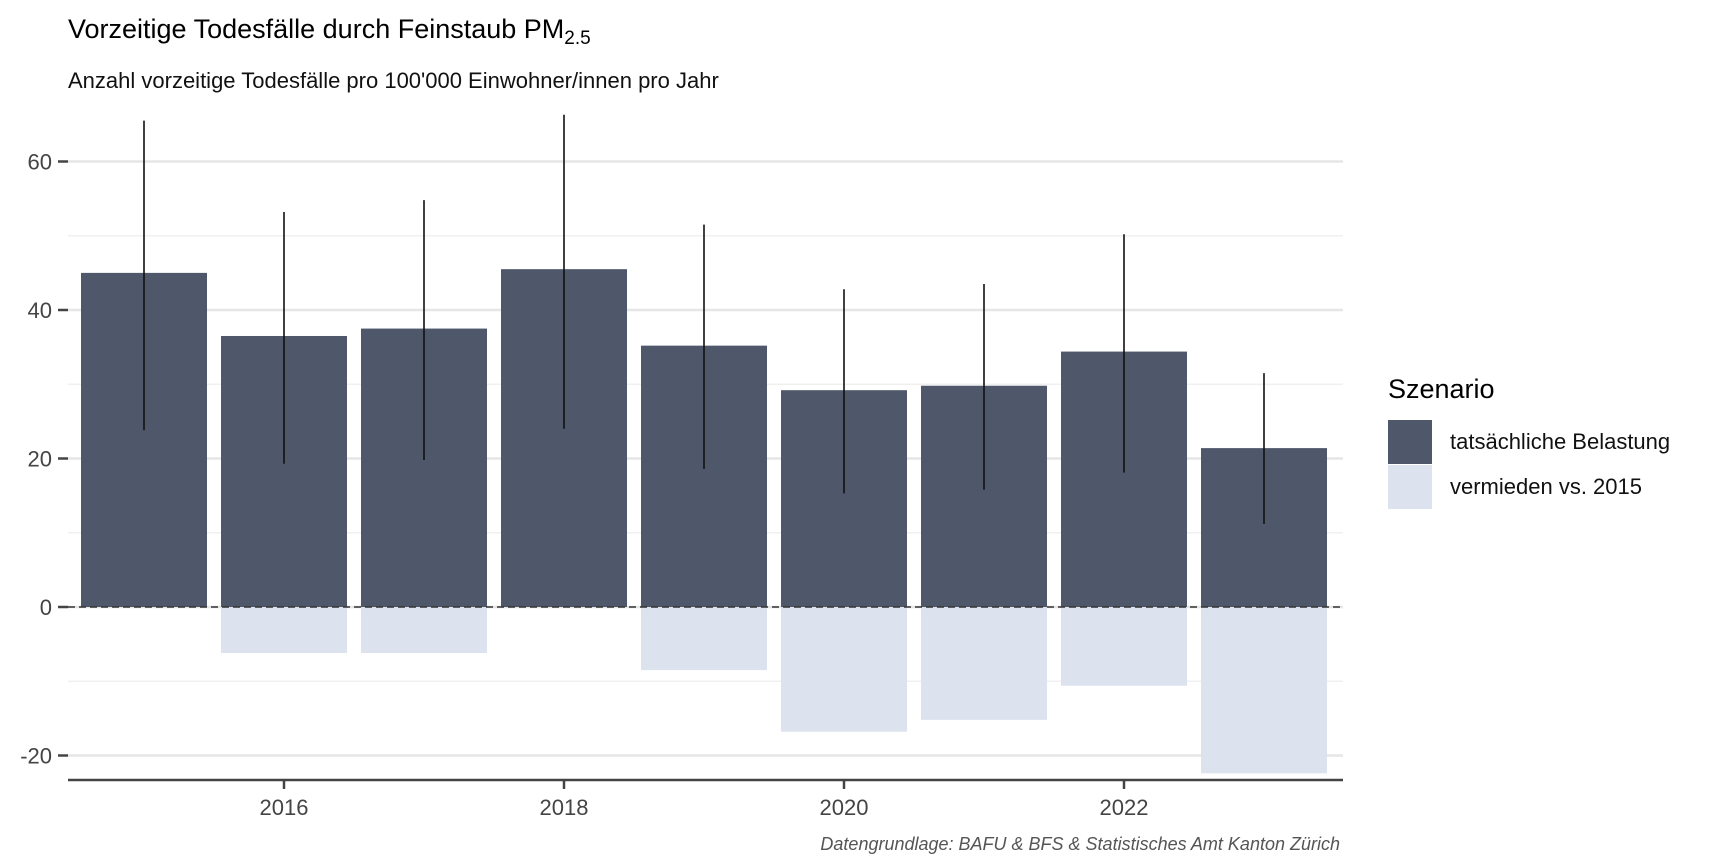  What do you see at coordinates (1546, 486) in the screenshot?
I see `legend-label: vermieden vs. 2015` at bounding box center [1546, 486].